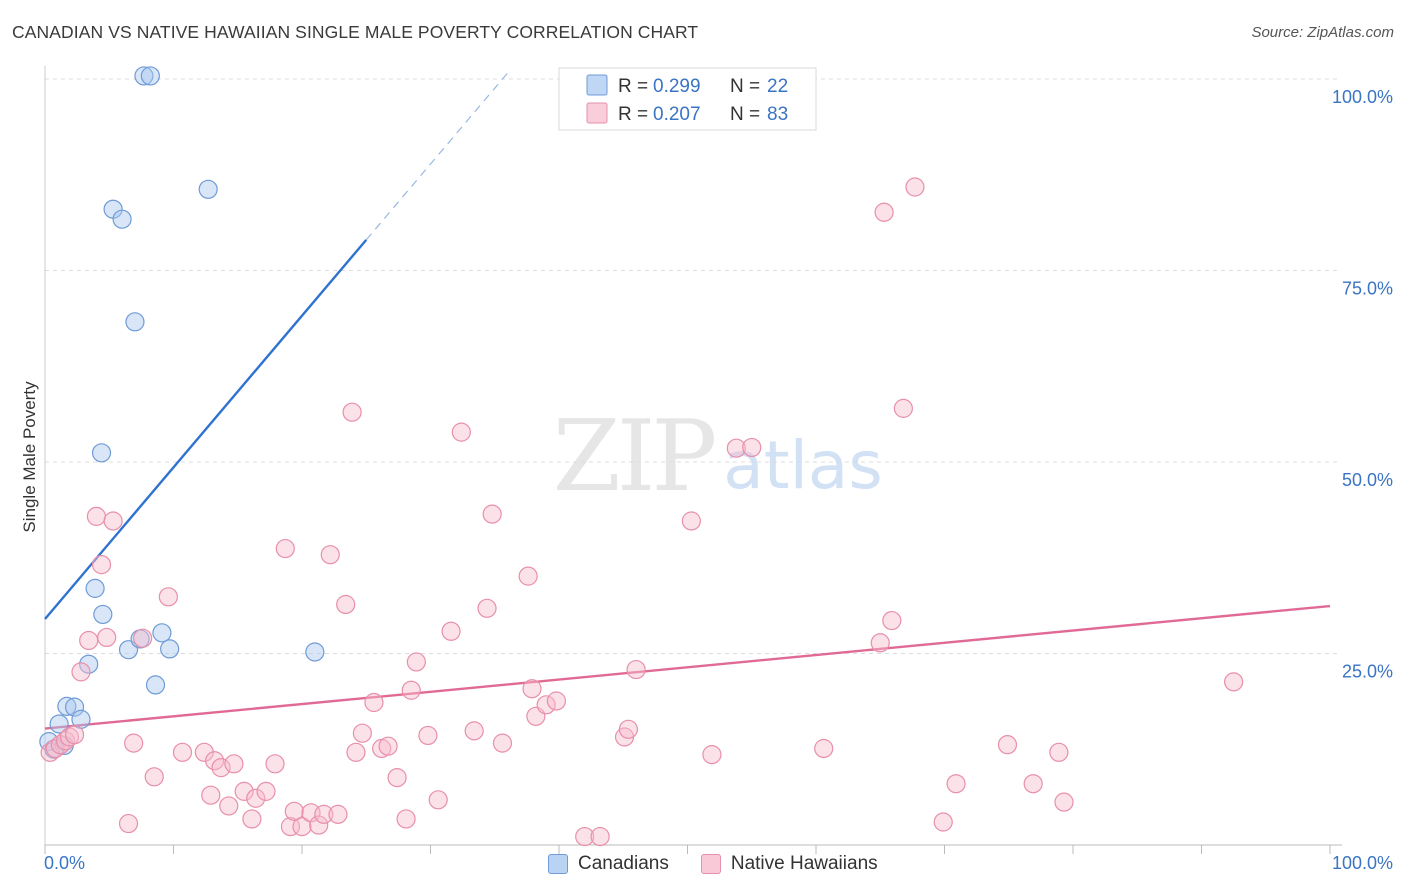 Image resolution: width=1406 pixels, height=892 pixels. What do you see at coordinates (608, 864) in the screenshot?
I see `legend-item-canadians: Canadians` at bounding box center [608, 864].